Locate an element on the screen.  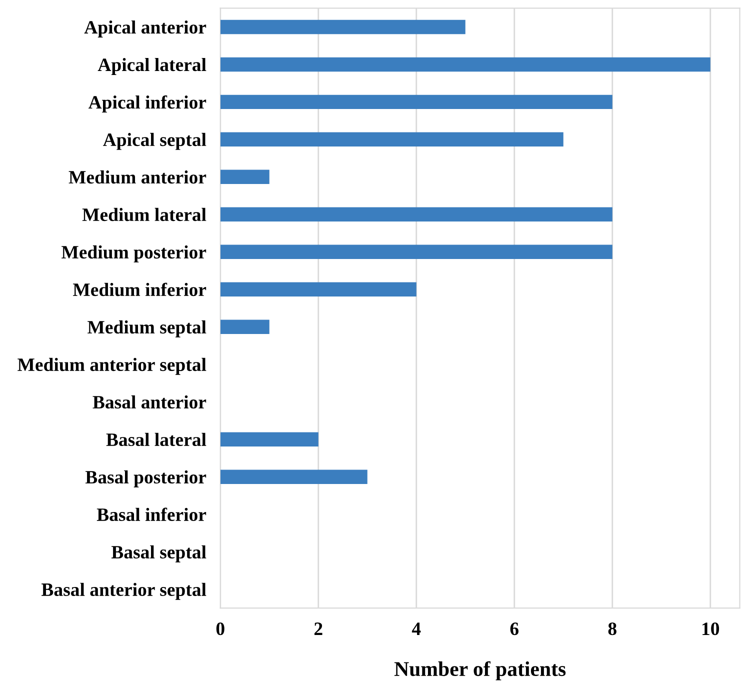
y-tick-label: Apical lateral is located at coordinates (152, 66).